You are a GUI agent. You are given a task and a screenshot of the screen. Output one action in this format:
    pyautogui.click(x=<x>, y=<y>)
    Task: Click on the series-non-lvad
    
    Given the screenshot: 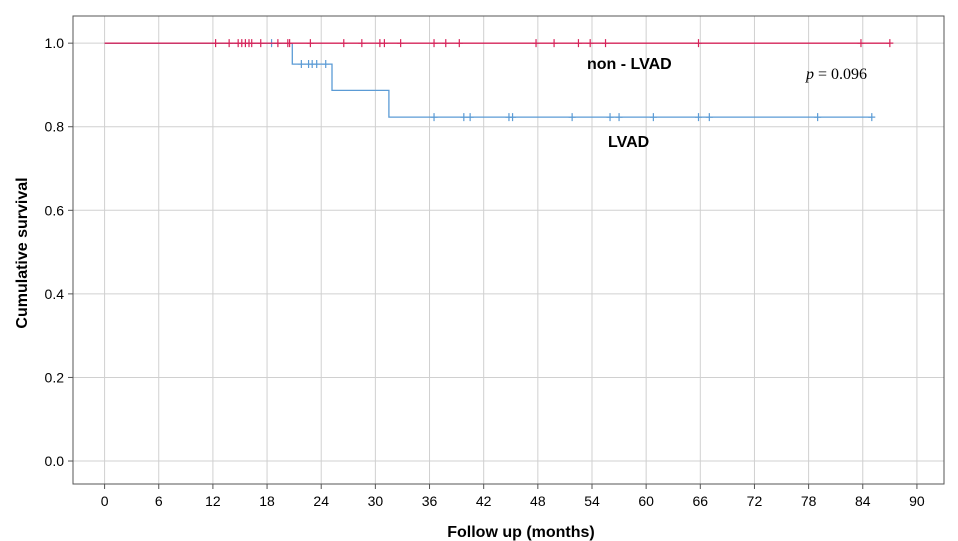 What is the action you would take?
    pyautogui.click(x=499, y=43)
    